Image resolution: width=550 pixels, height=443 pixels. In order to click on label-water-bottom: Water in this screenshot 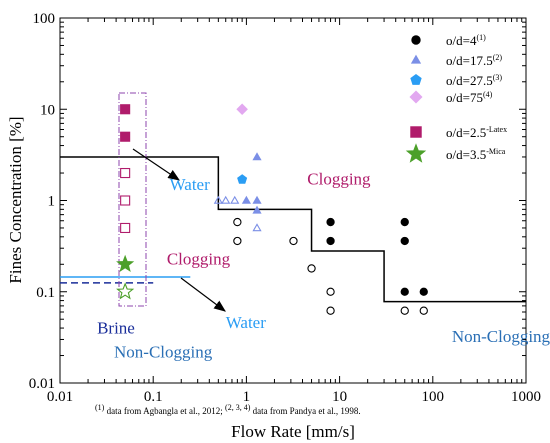, I will do `click(246, 322)`.